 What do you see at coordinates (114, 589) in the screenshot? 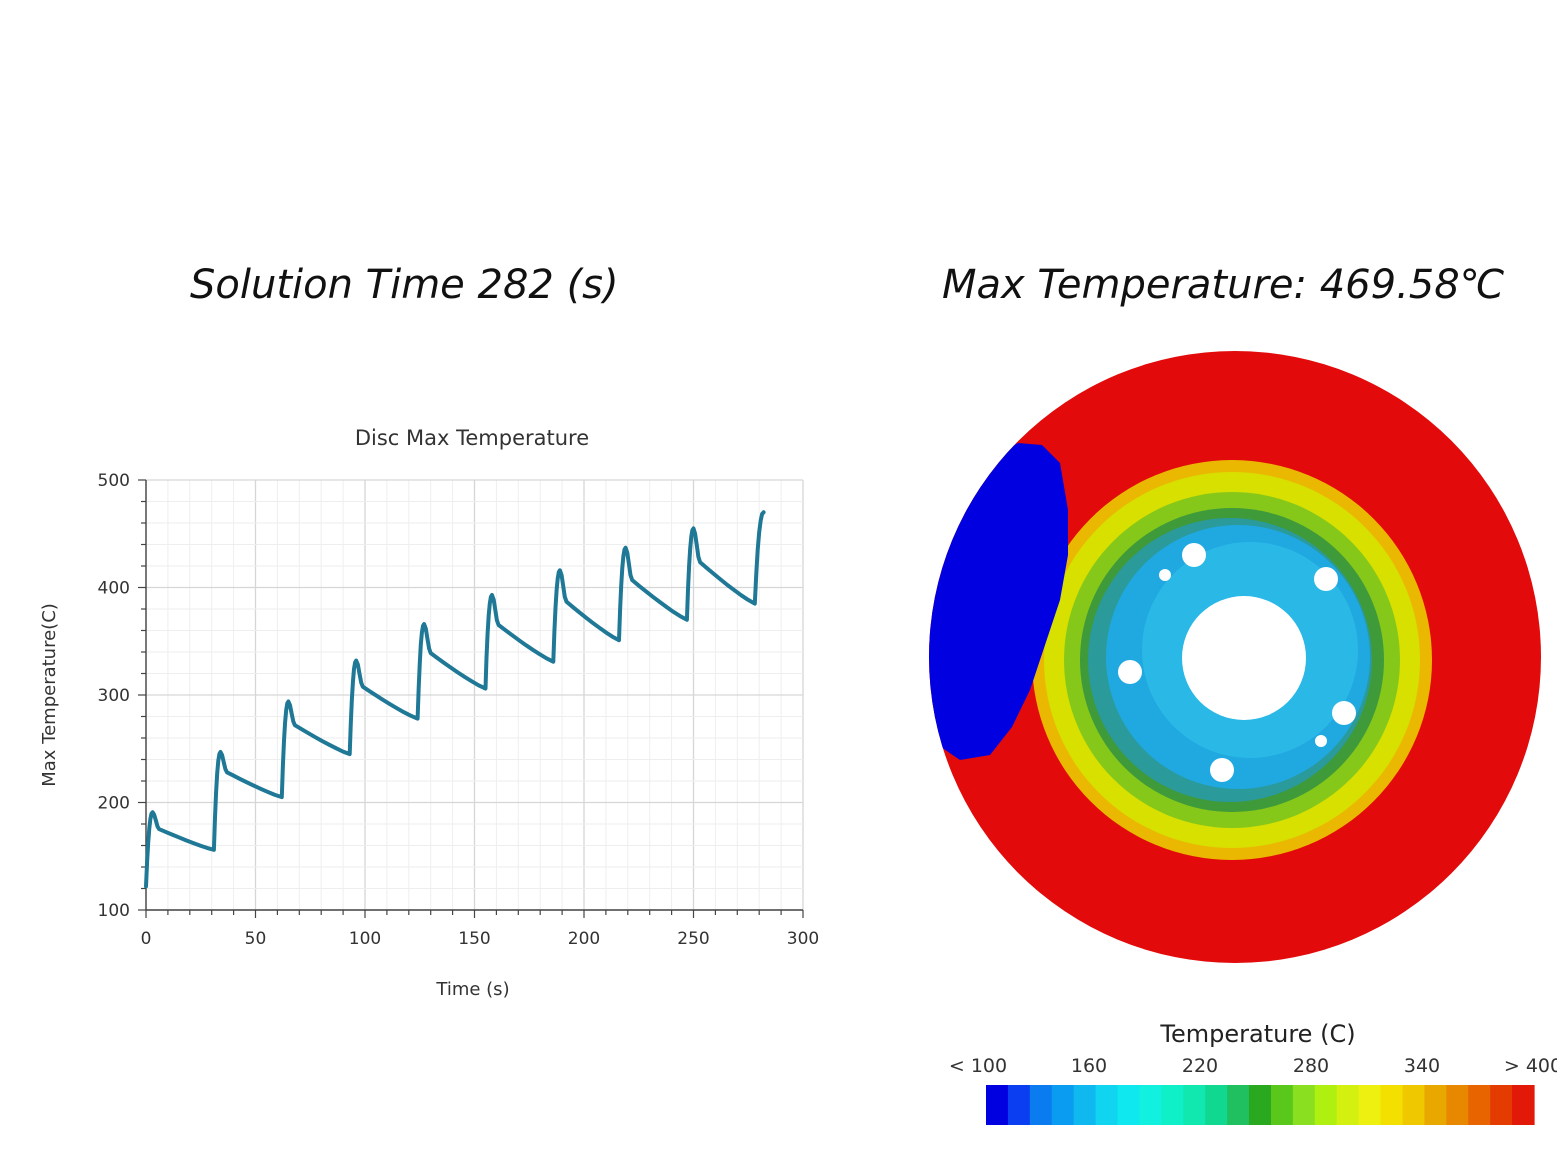
I see `y-tick-label: 400` at bounding box center [114, 589].